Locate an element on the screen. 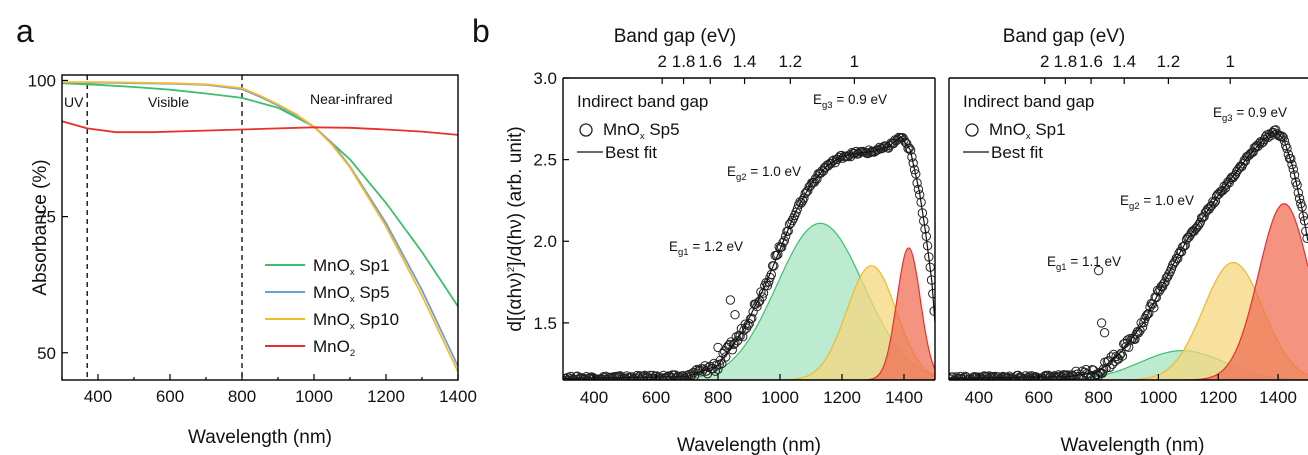  y-tick-label-2: 100 is located at coordinates (42, 80).